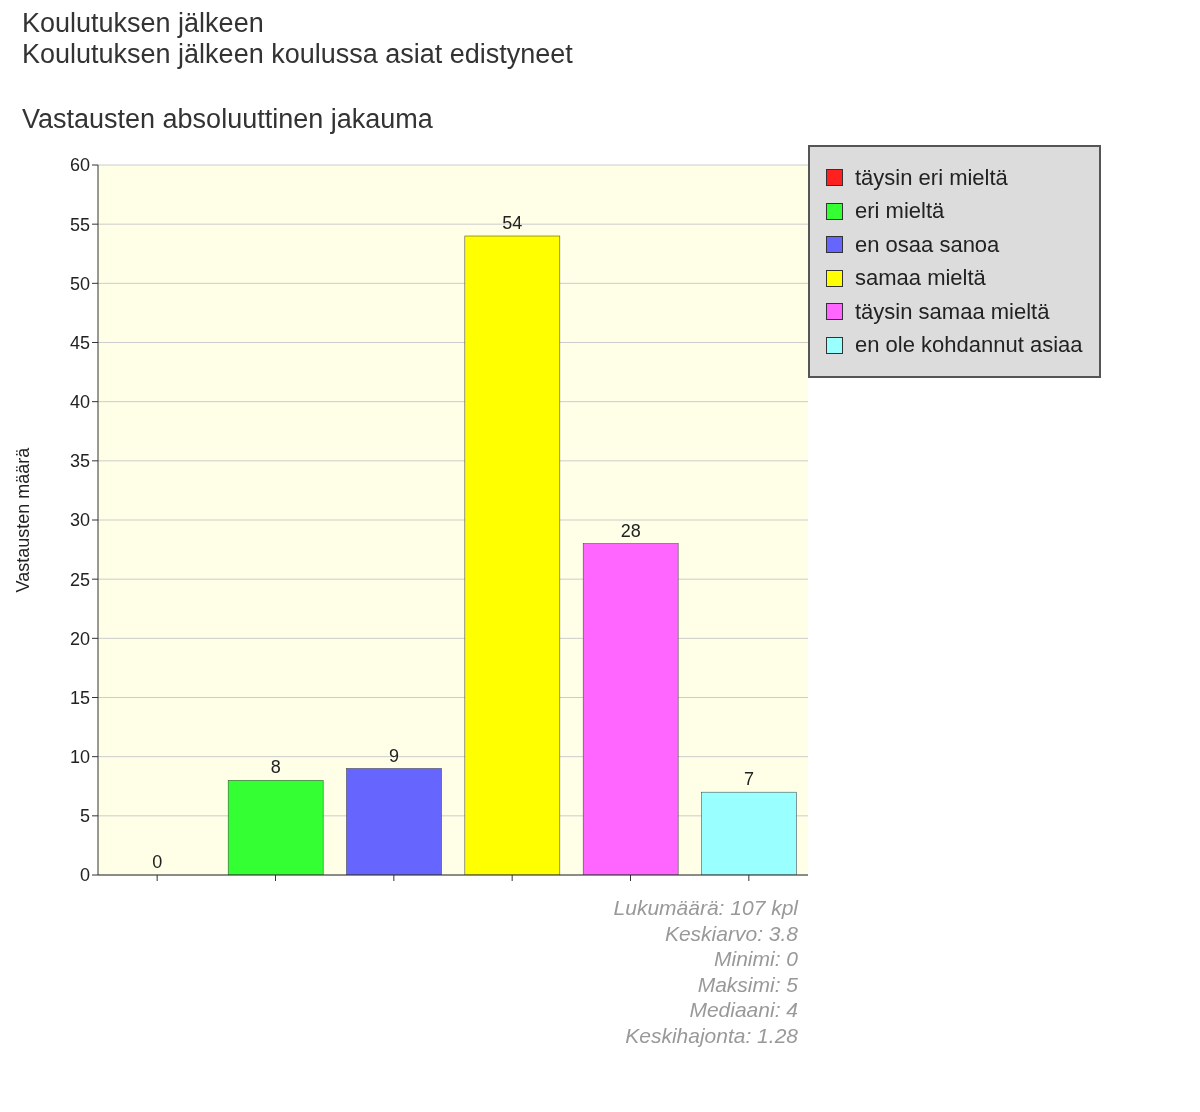 The width and height of the screenshot is (1200, 1112). Describe the element at coordinates (79, 697) in the screenshot. I see `y-tick-label: 15` at that location.